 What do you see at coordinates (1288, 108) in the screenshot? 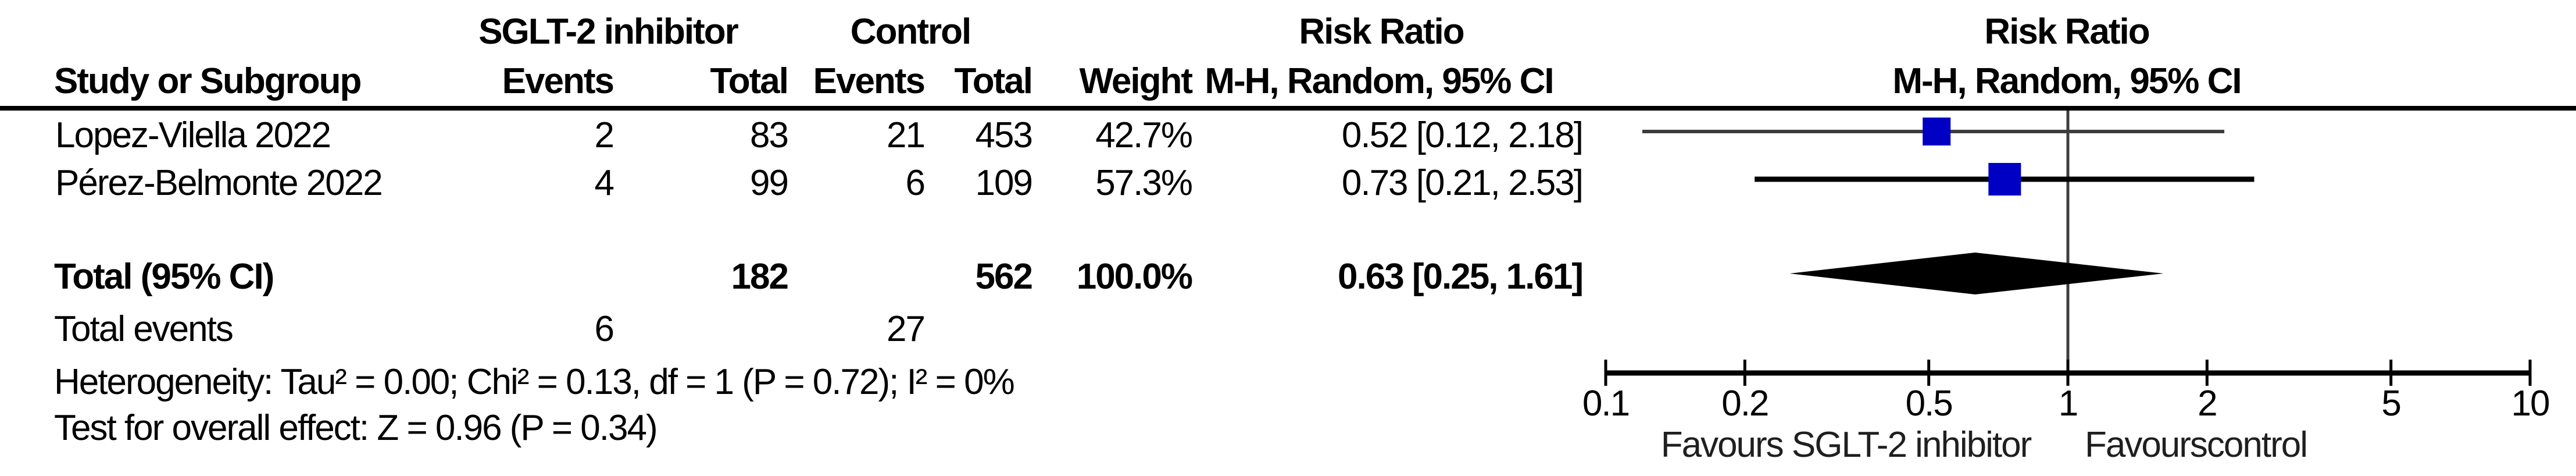
I see `header-separator-line` at bounding box center [1288, 108].